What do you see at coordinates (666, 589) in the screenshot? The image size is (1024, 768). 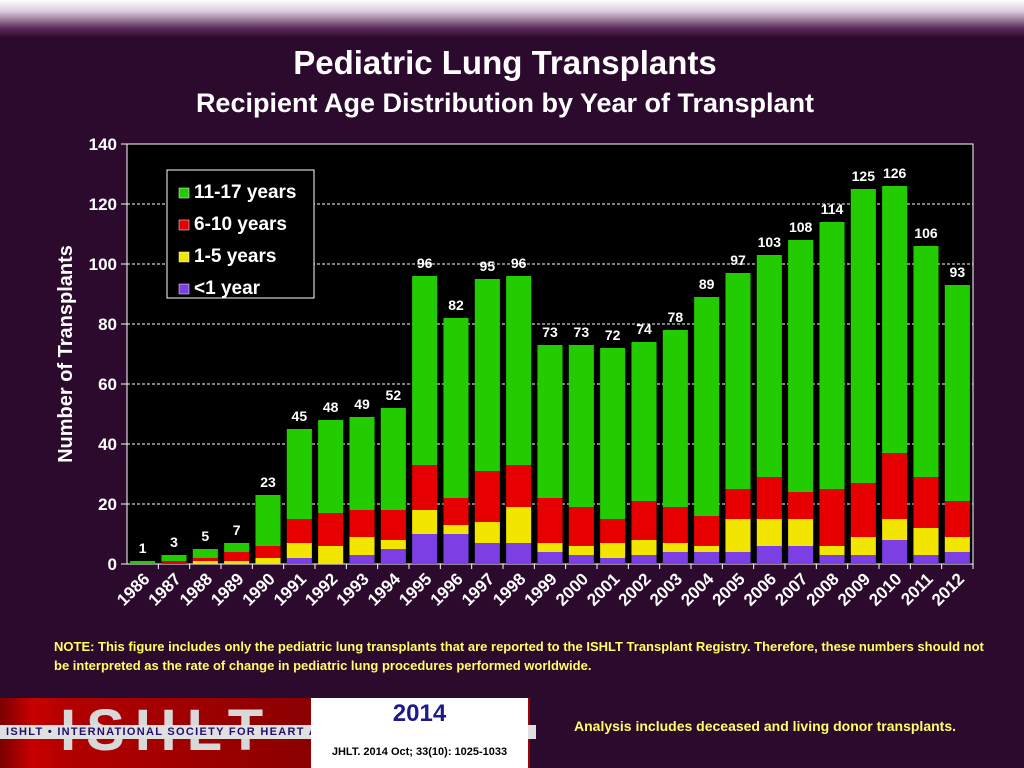 I see `x-tick-label: 2003` at bounding box center [666, 589].